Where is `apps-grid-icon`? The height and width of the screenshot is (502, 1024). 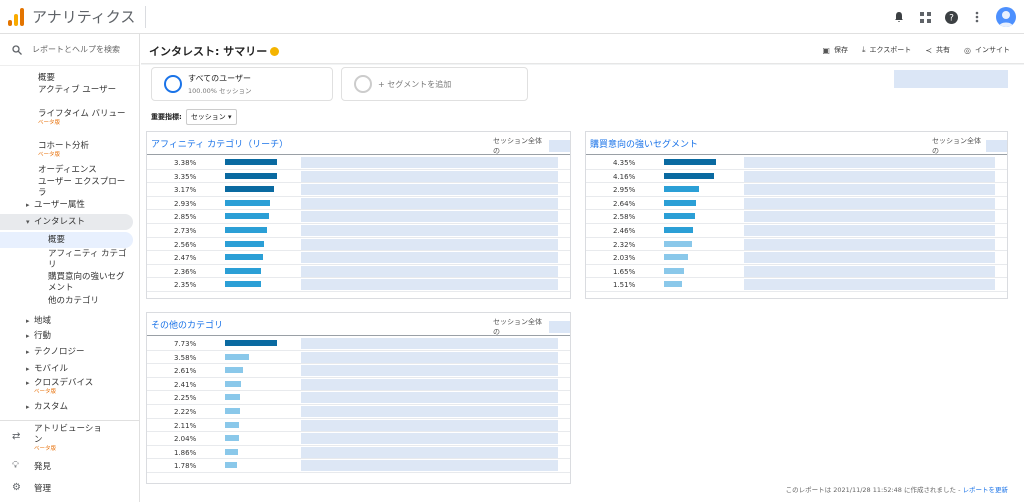 apps-grid-icon is located at coordinates (925, 17).